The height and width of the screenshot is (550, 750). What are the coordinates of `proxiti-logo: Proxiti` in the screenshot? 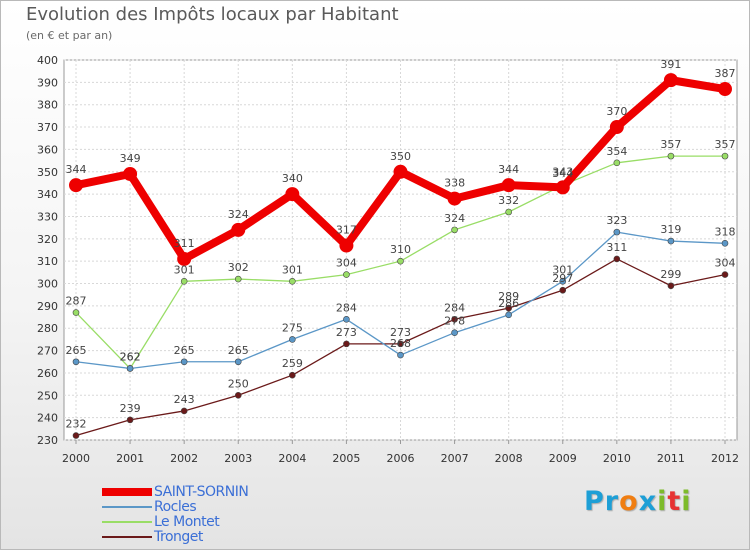 It's located at (638, 501).